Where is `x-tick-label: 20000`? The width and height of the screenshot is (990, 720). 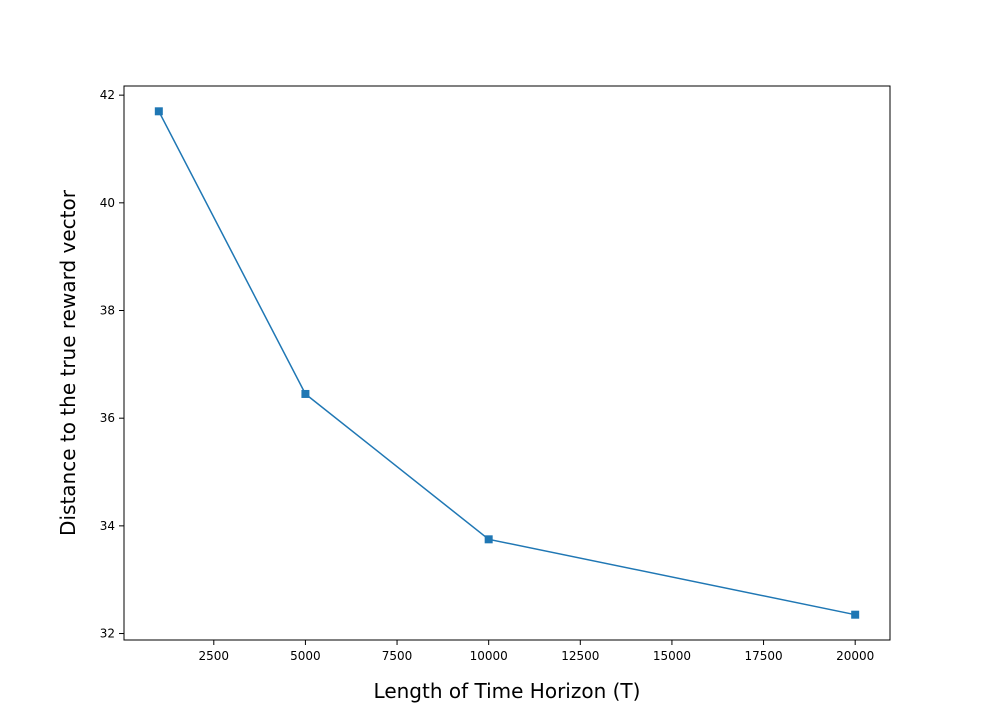
x-tick-label: 20000 is located at coordinates (855, 656).